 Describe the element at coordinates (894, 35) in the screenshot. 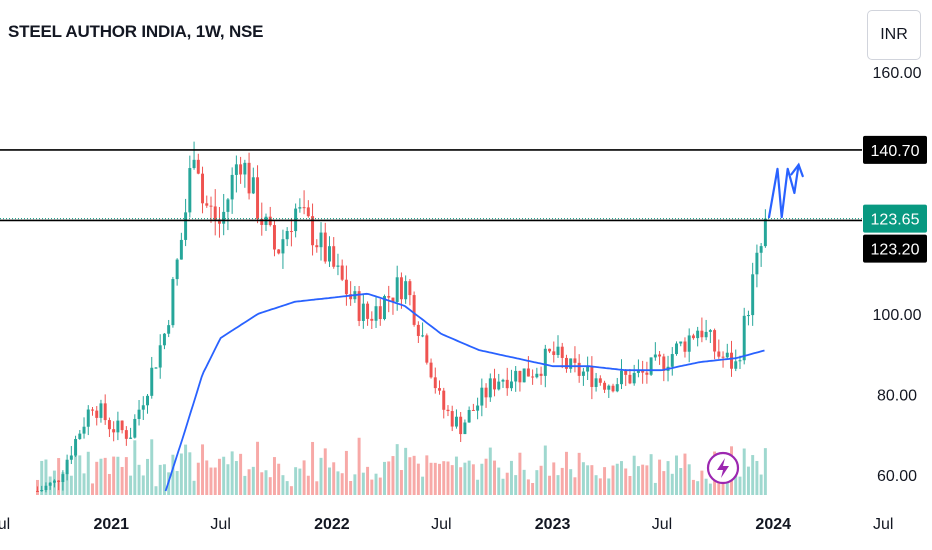

I see `currency-button: INR` at that location.